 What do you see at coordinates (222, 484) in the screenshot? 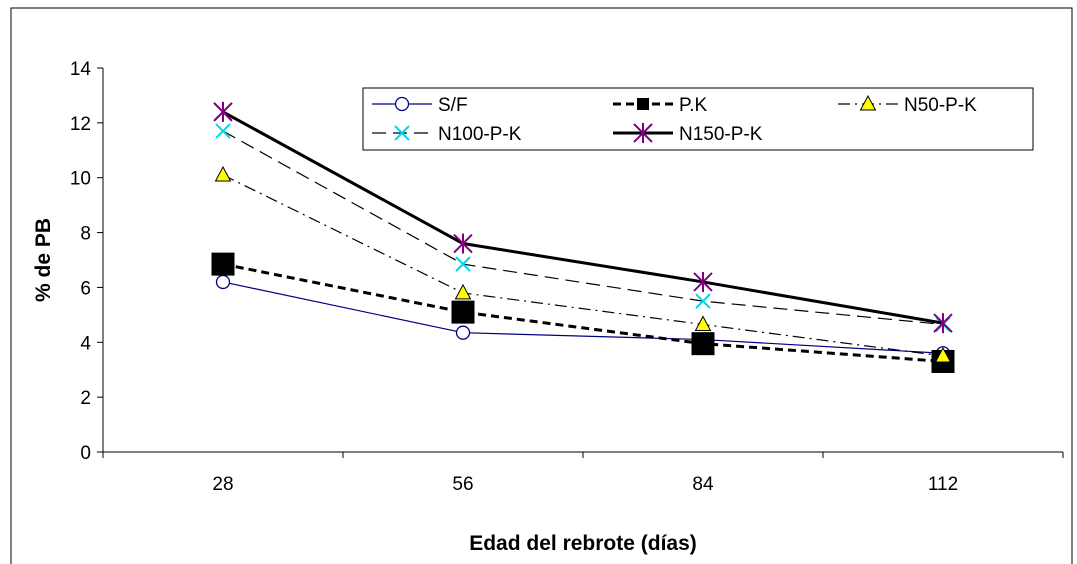
I see `x-tick-label: 28` at bounding box center [222, 484].